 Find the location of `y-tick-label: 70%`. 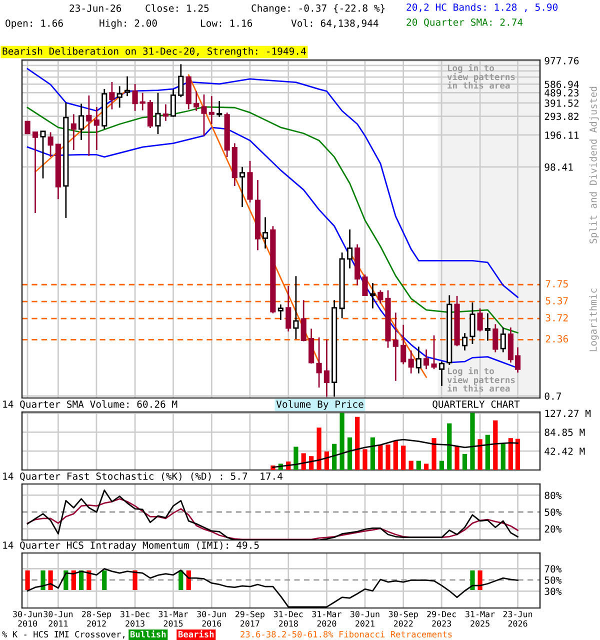

y-tick-label: 70% is located at coordinates (553, 569).